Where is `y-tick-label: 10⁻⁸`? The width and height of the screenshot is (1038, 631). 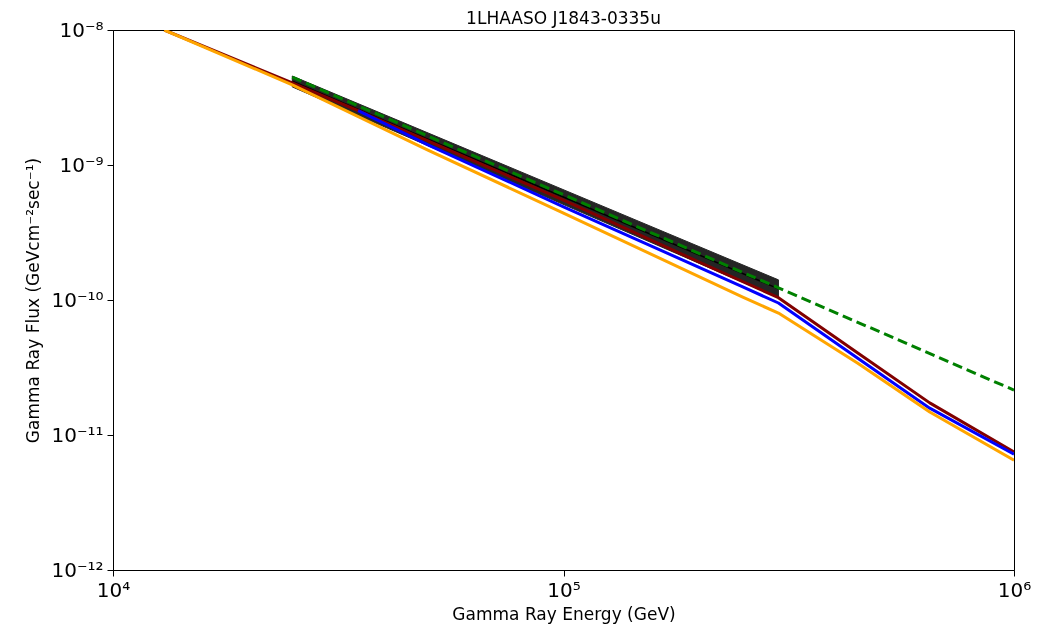
y-tick-label: 10⁻⁸ is located at coordinates (81, 29).